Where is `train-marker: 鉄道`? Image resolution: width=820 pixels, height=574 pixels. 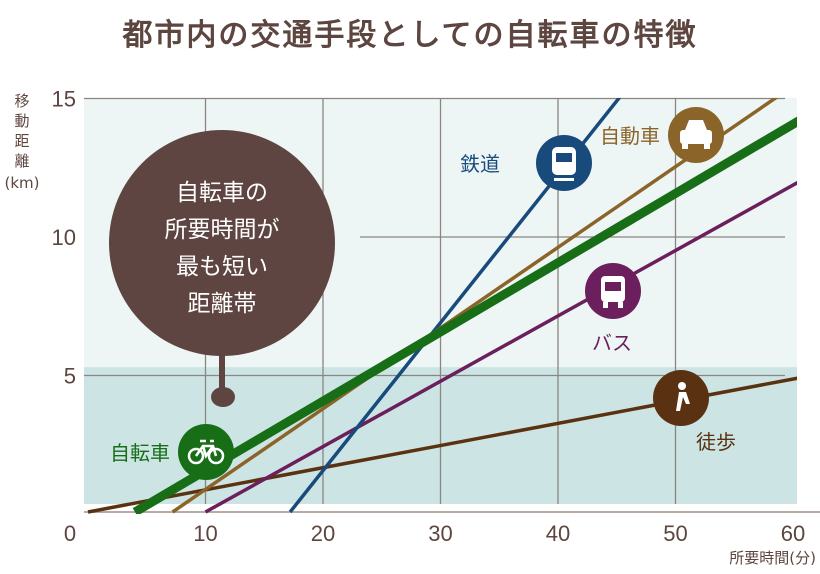 train-marker: 鉄道 is located at coordinates (526, 163).